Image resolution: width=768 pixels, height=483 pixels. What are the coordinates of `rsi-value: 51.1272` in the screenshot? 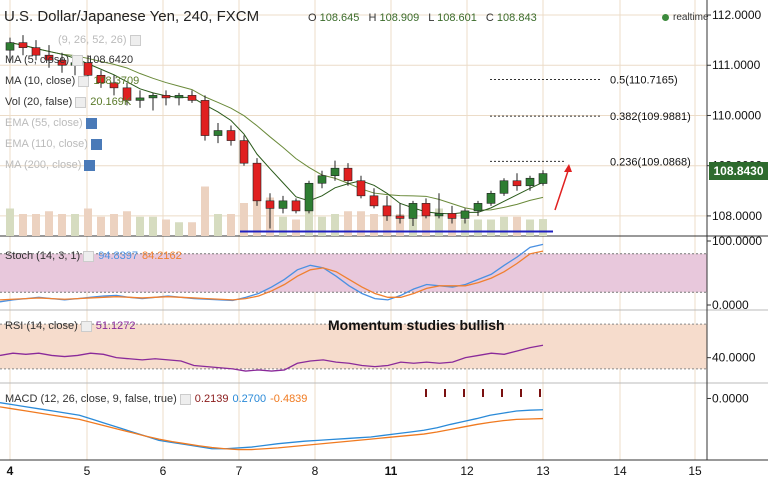 It's located at (115, 326).